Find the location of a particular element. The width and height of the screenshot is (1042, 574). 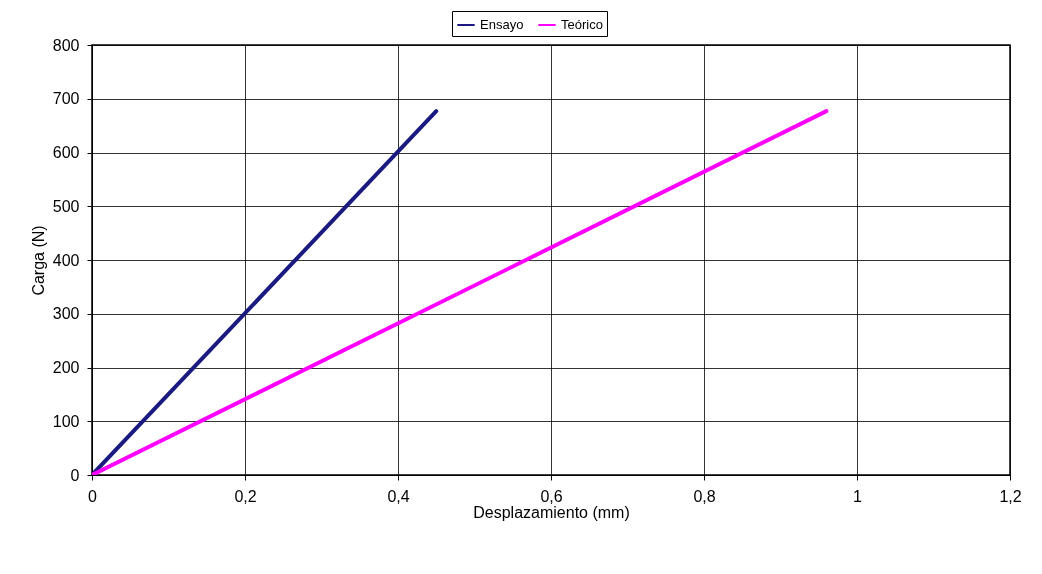

y-tick-label: 400 is located at coordinates (66, 260).